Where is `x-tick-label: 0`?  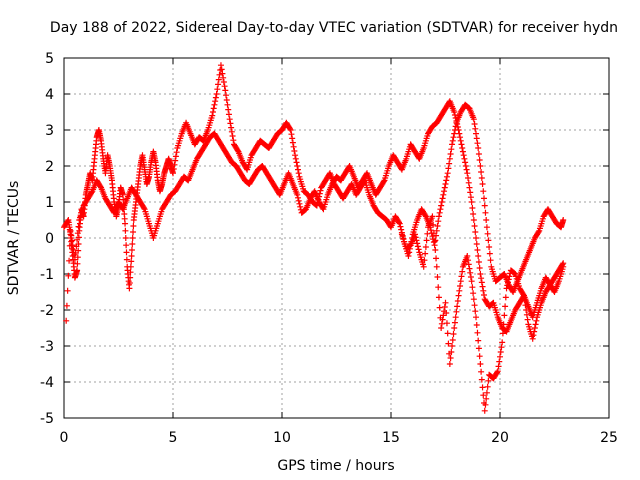 x-tick-label: 0 is located at coordinates (64, 438).